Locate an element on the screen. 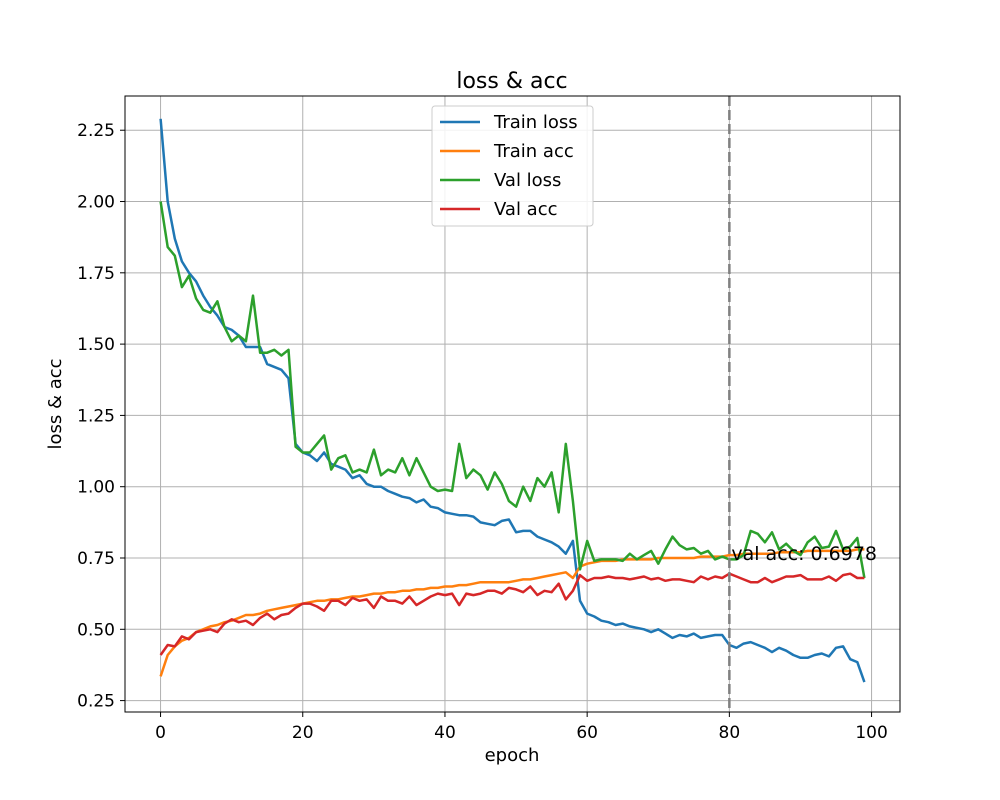 The image size is (1000, 800). val-acc-annotation: val acc: 0.6978 is located at coordinates (804, 554).